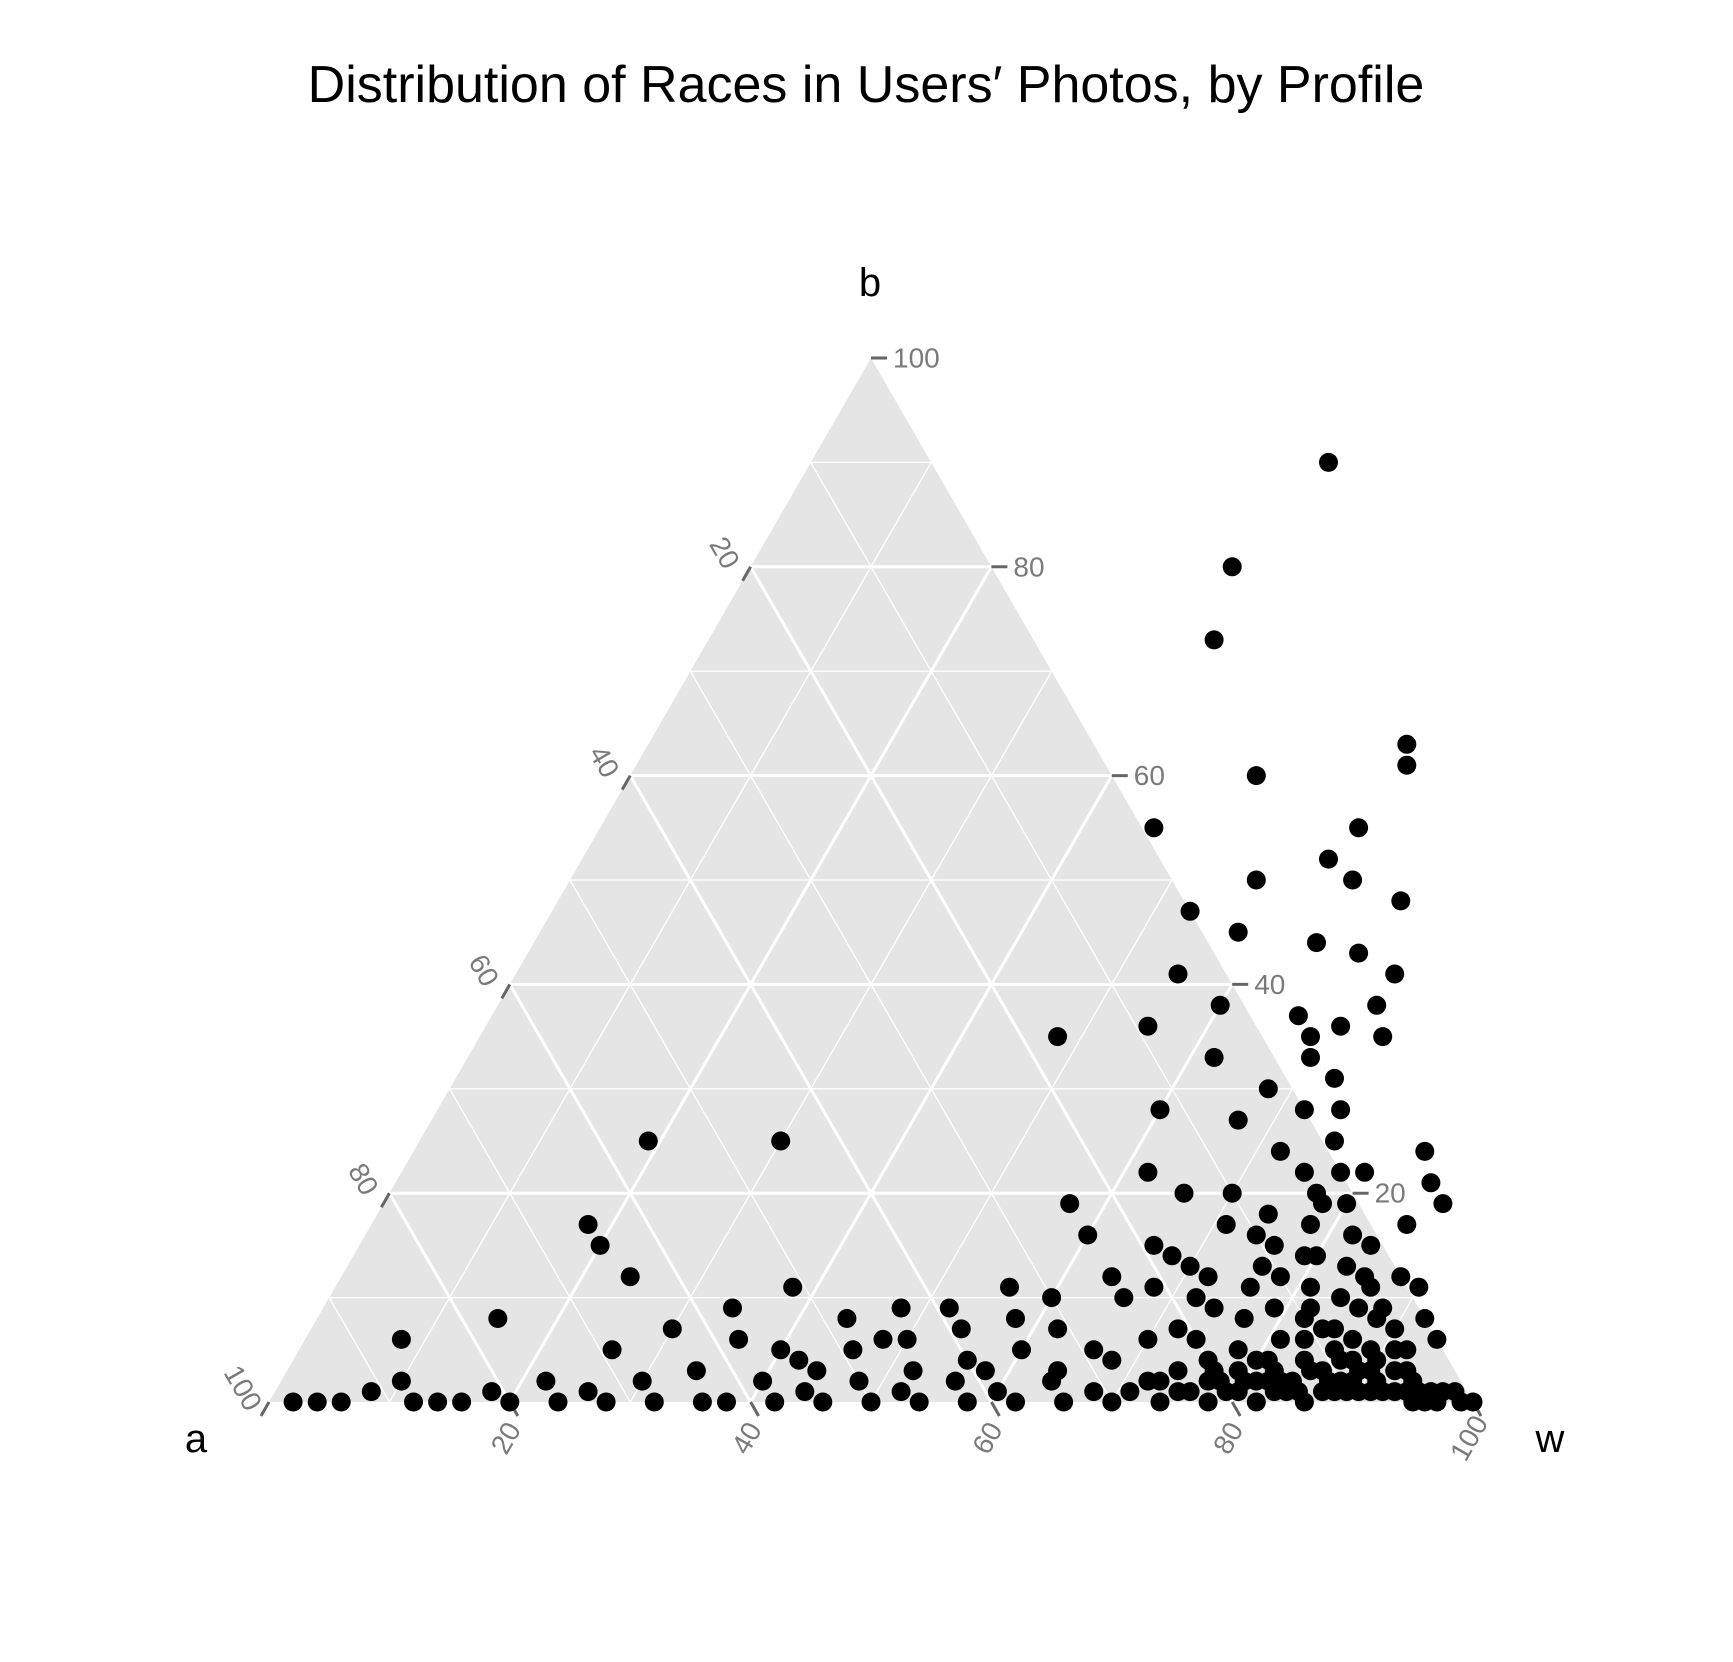 This screenshot has width=1733, height=1662. I want to click on b-axis-tick-label: 40, so click(1269, 984).